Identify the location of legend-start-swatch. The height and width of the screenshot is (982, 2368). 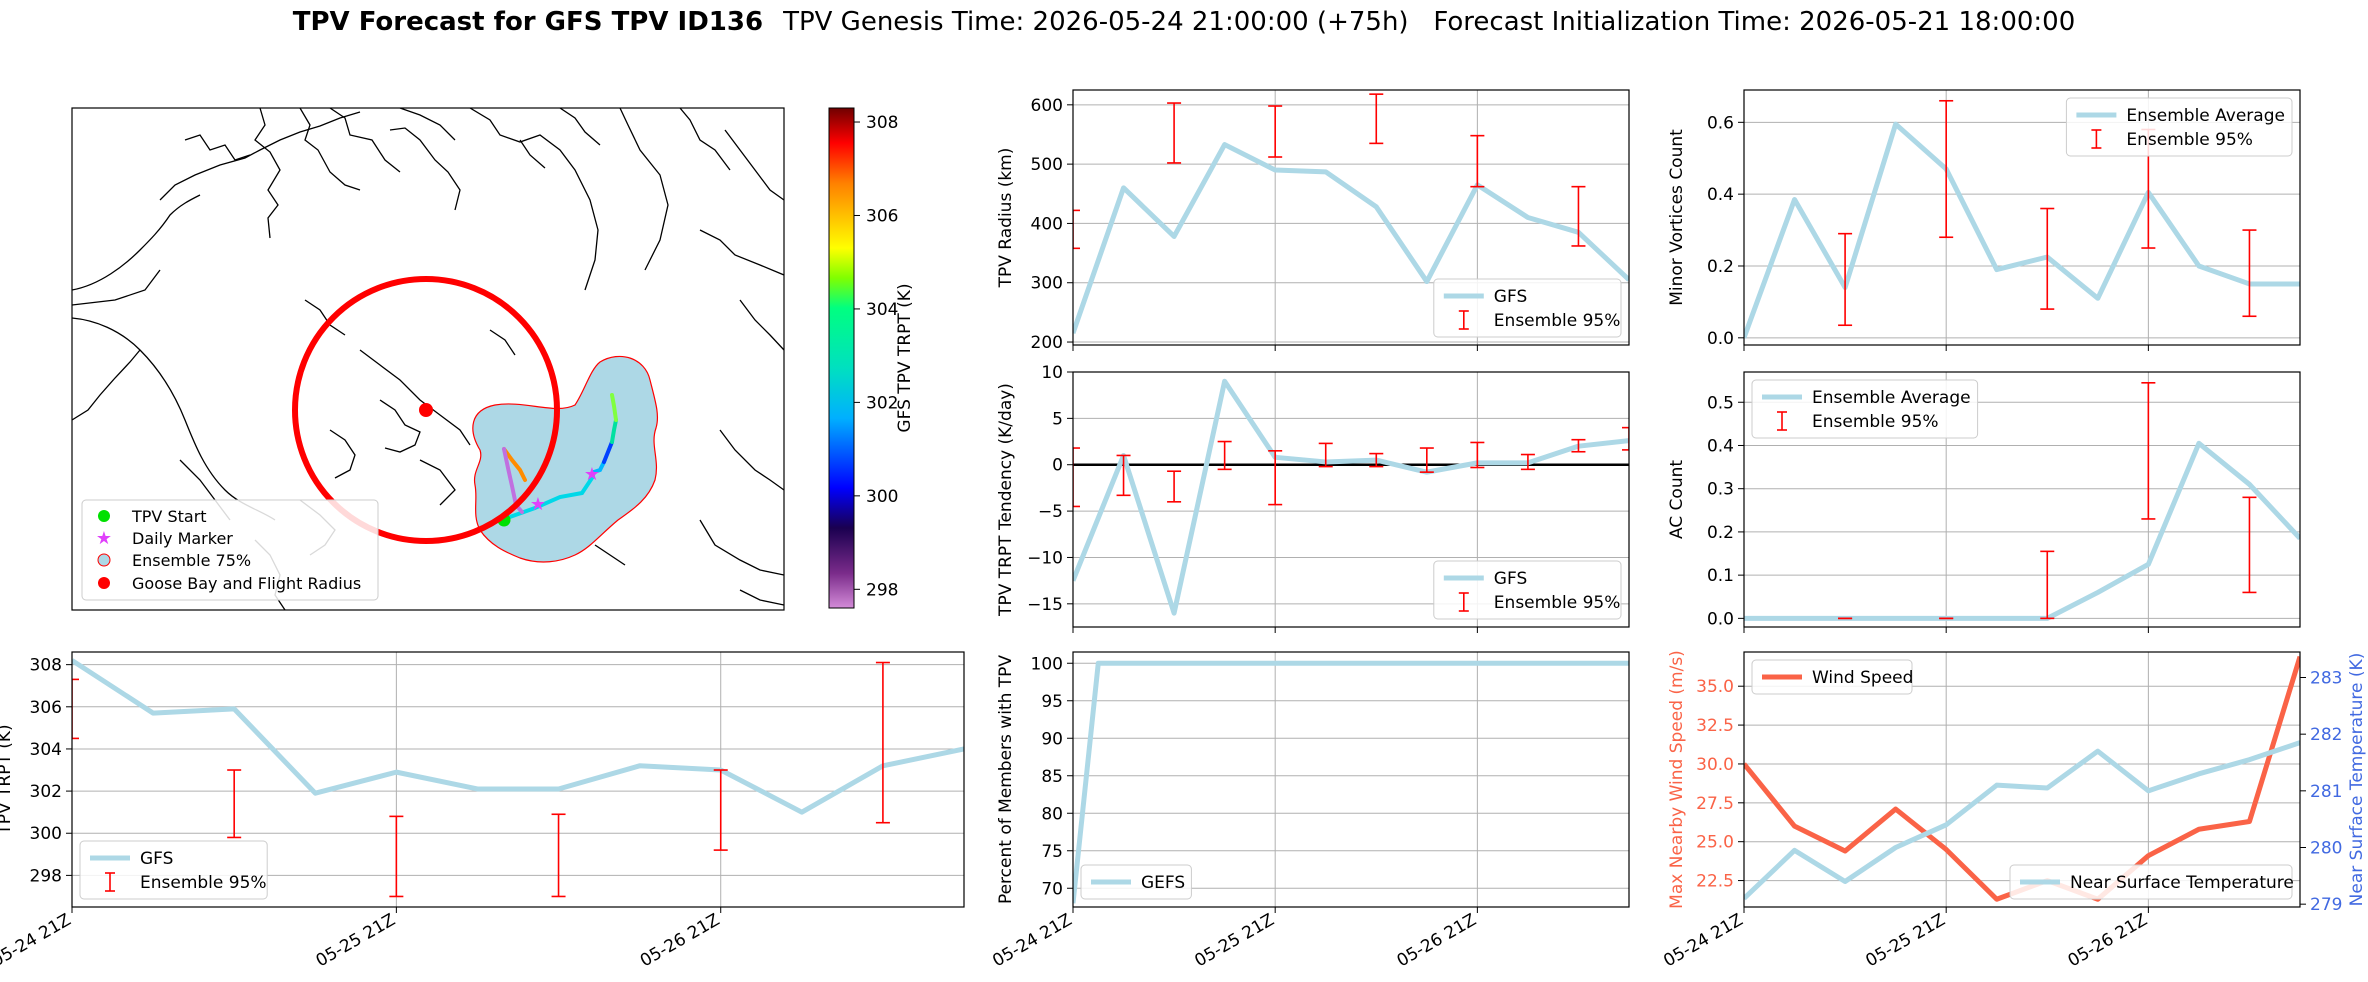
(104, 516).